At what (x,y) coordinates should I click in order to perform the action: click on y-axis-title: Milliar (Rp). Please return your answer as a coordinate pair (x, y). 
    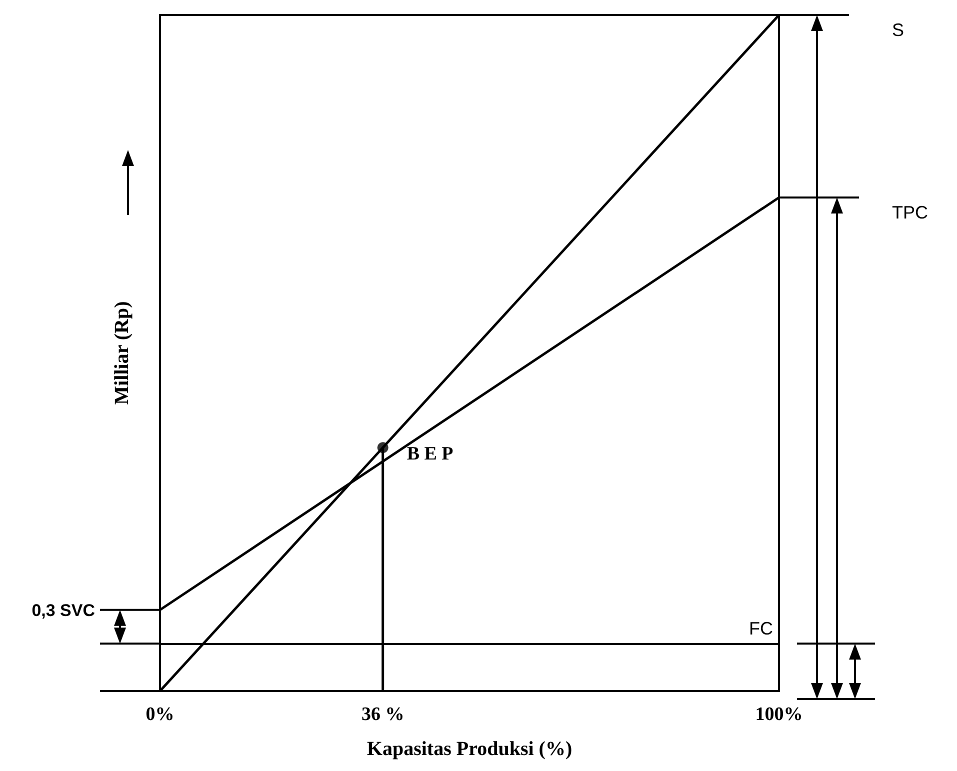
    Looking at the image, I should click on (122, 353).